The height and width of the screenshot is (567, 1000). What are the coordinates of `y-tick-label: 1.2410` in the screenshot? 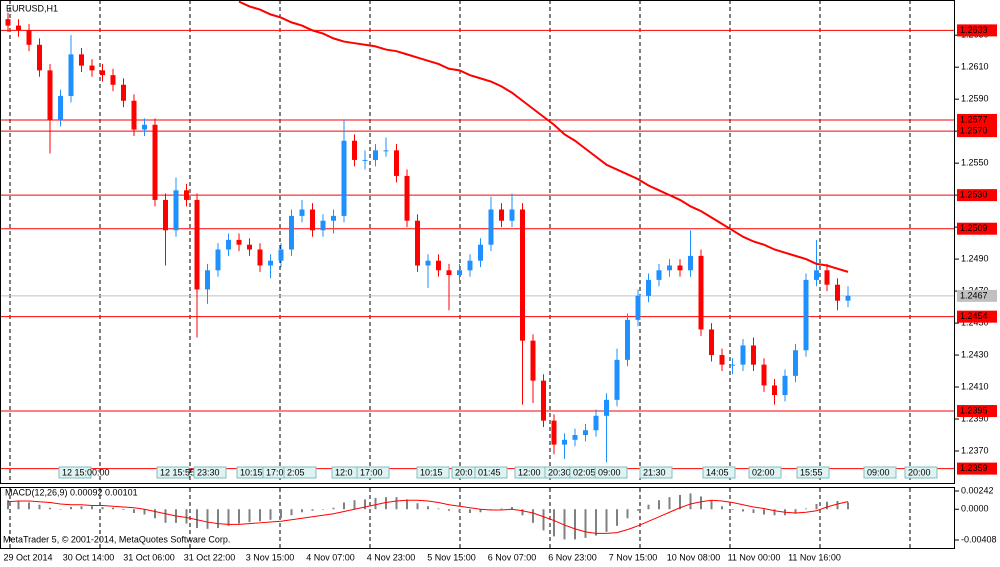 It's located at (975, 386).